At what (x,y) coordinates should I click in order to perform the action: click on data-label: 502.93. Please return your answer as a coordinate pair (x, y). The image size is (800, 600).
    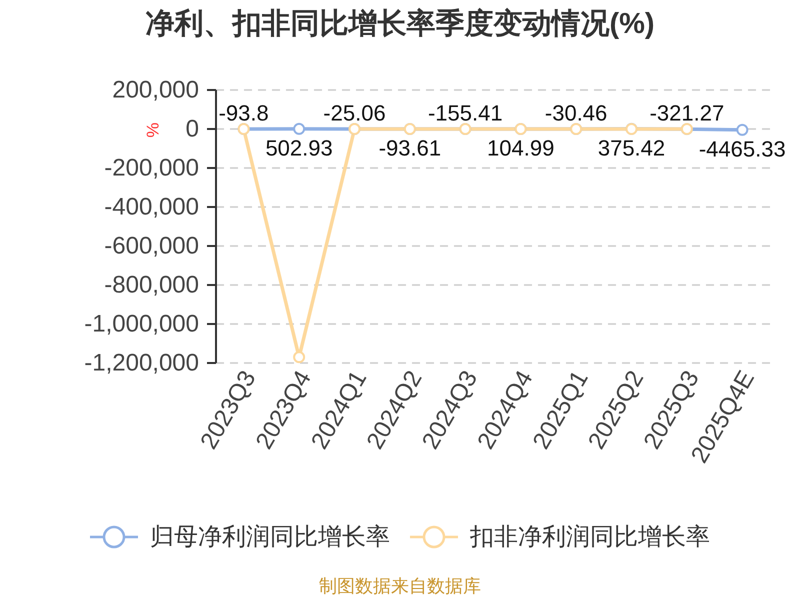
    Looking at the image, I should click on (299, 147).